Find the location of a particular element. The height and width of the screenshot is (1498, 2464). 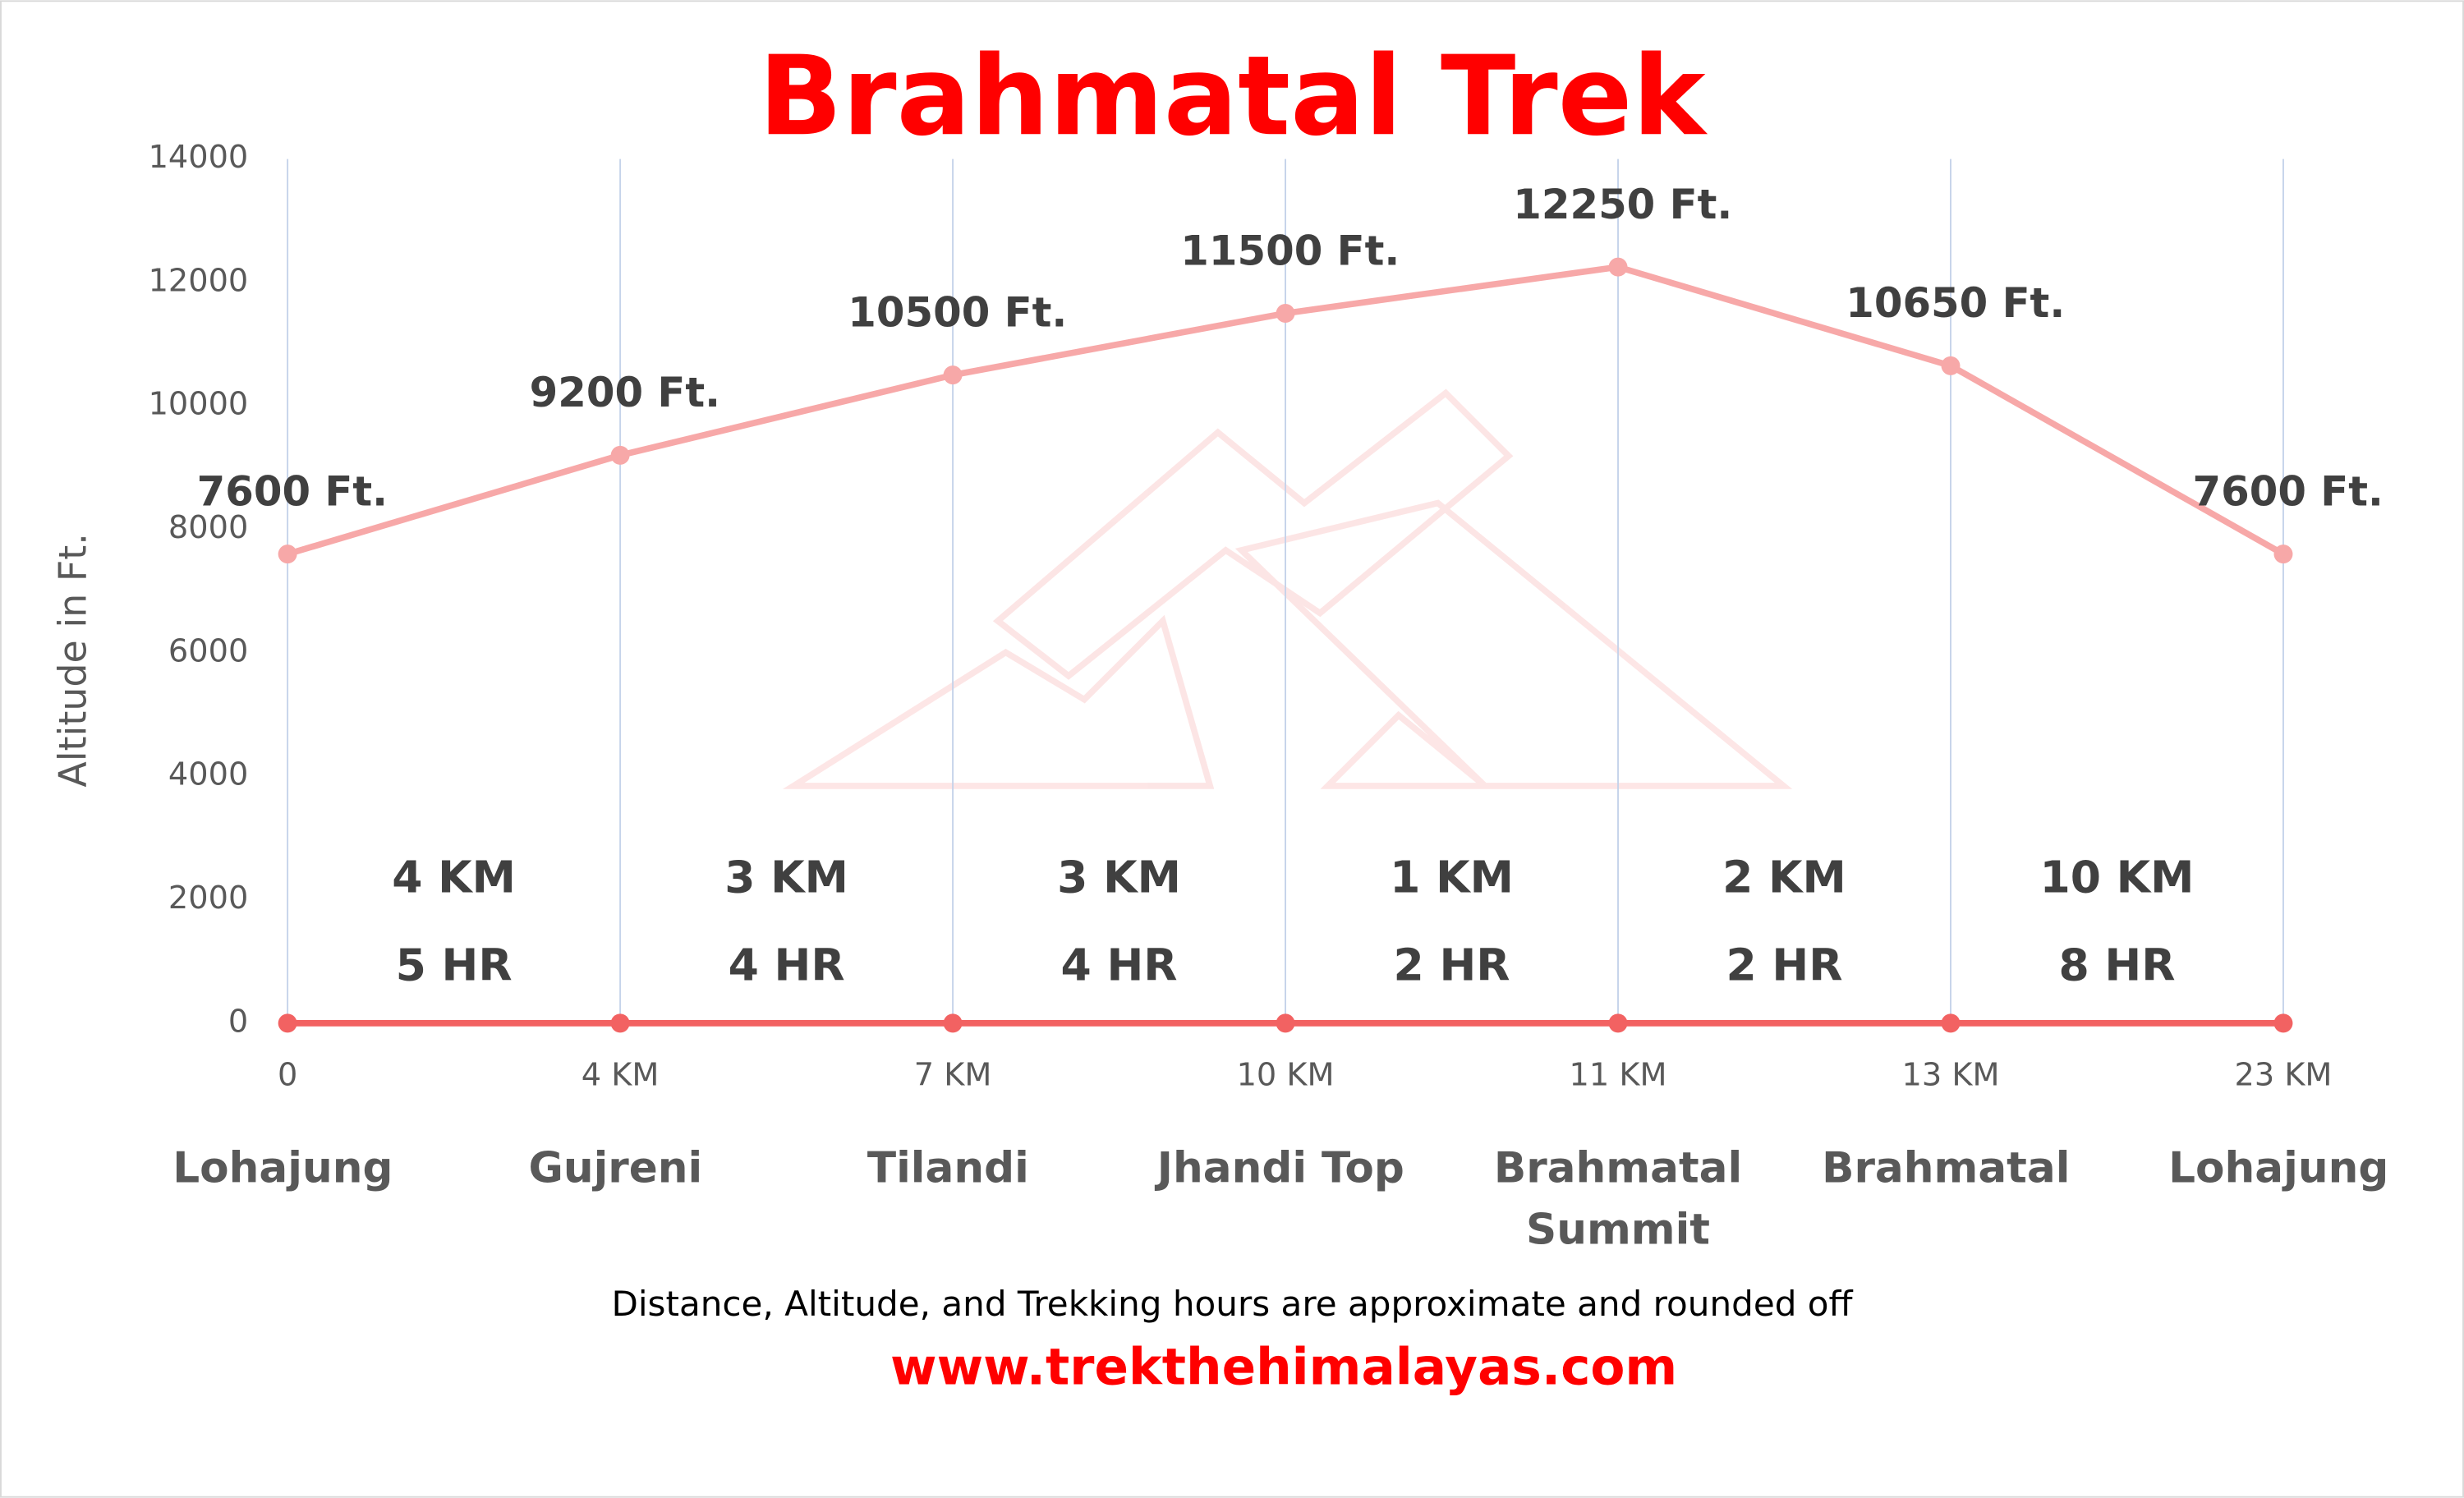

segment-distance: 2 KM is located at coordinates (1784, 877).